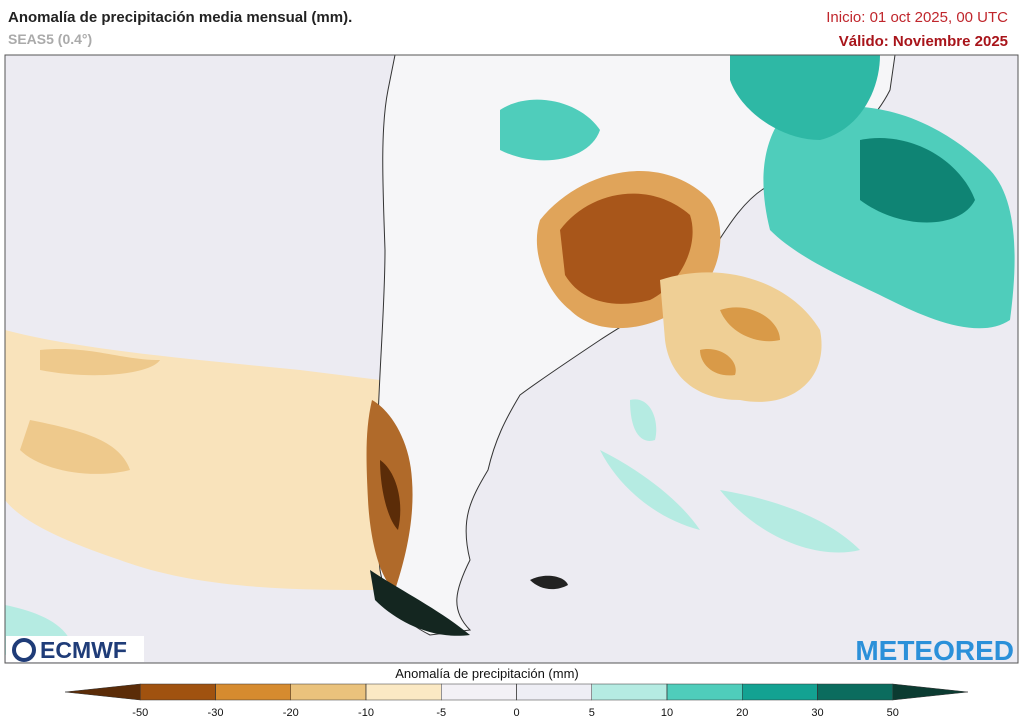  Describe the element at coordinates (740, 341) in the screenshot. I see `atlantic-dry-core` at that location.